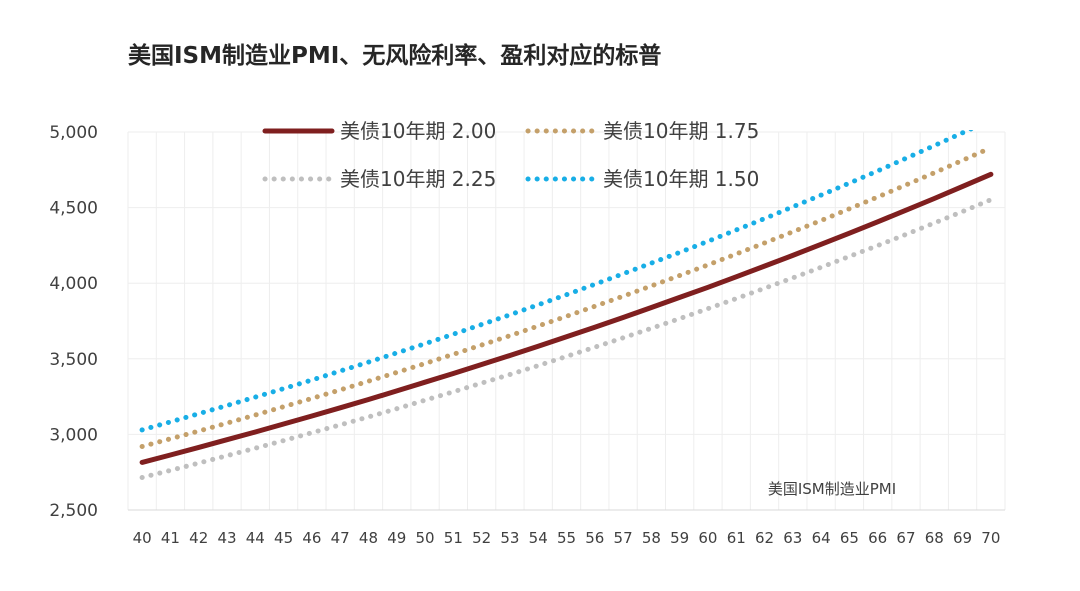 This screenshot has height=591, width=1080. I want to click on x-tick-label: 46, so click(311, 538).